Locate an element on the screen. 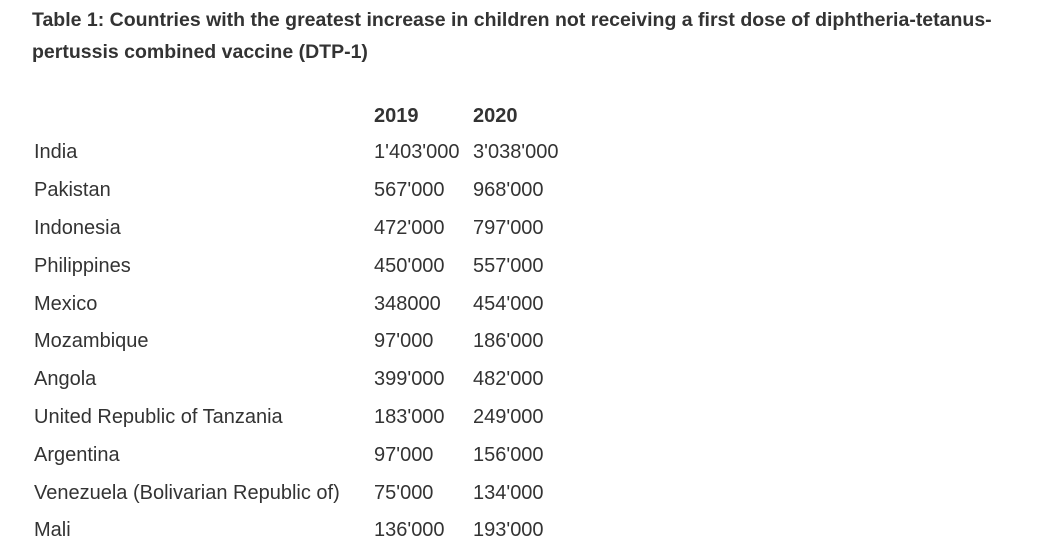  value-2020-cell: 968'000 is located at coordinates (508, 190).